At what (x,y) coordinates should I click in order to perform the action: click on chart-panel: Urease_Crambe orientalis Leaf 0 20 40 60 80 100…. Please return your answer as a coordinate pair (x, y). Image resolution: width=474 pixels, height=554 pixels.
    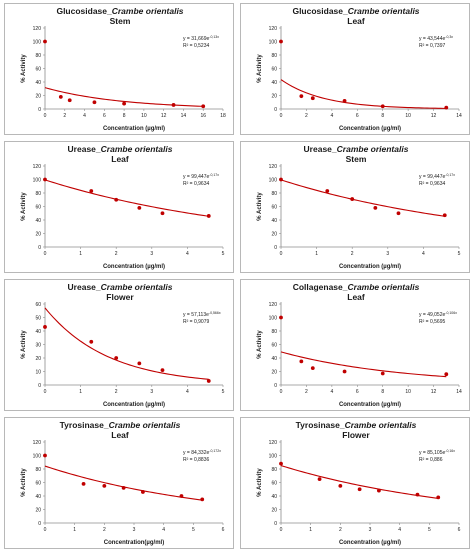
    Looking at the image, I should click on (119, 207).